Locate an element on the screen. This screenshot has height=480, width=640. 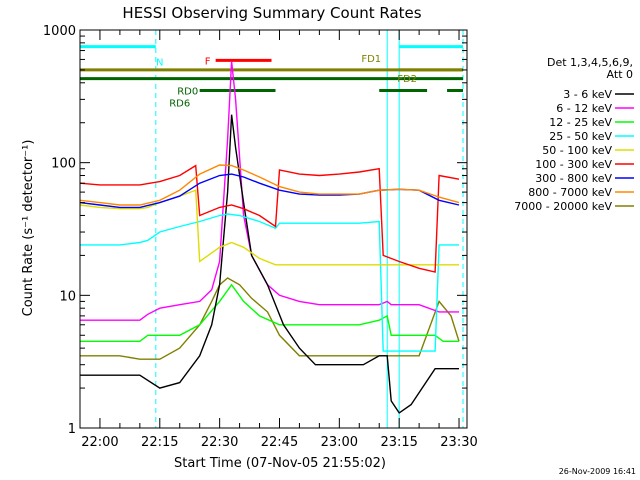
y-tick-label: 1000 is located at coordinates (59, 31).